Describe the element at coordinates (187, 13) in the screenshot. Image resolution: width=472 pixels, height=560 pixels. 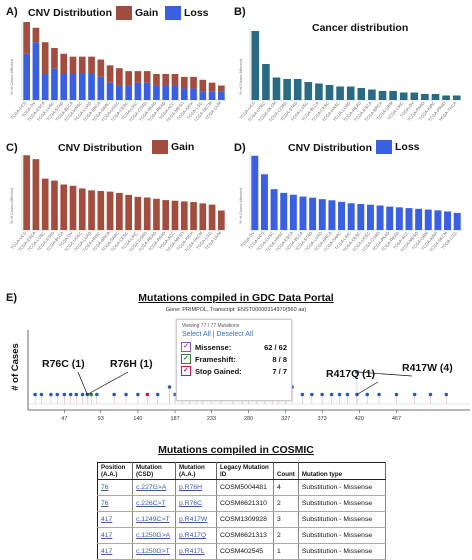
I see `panel-a-legend-loss: Loss` at that location.